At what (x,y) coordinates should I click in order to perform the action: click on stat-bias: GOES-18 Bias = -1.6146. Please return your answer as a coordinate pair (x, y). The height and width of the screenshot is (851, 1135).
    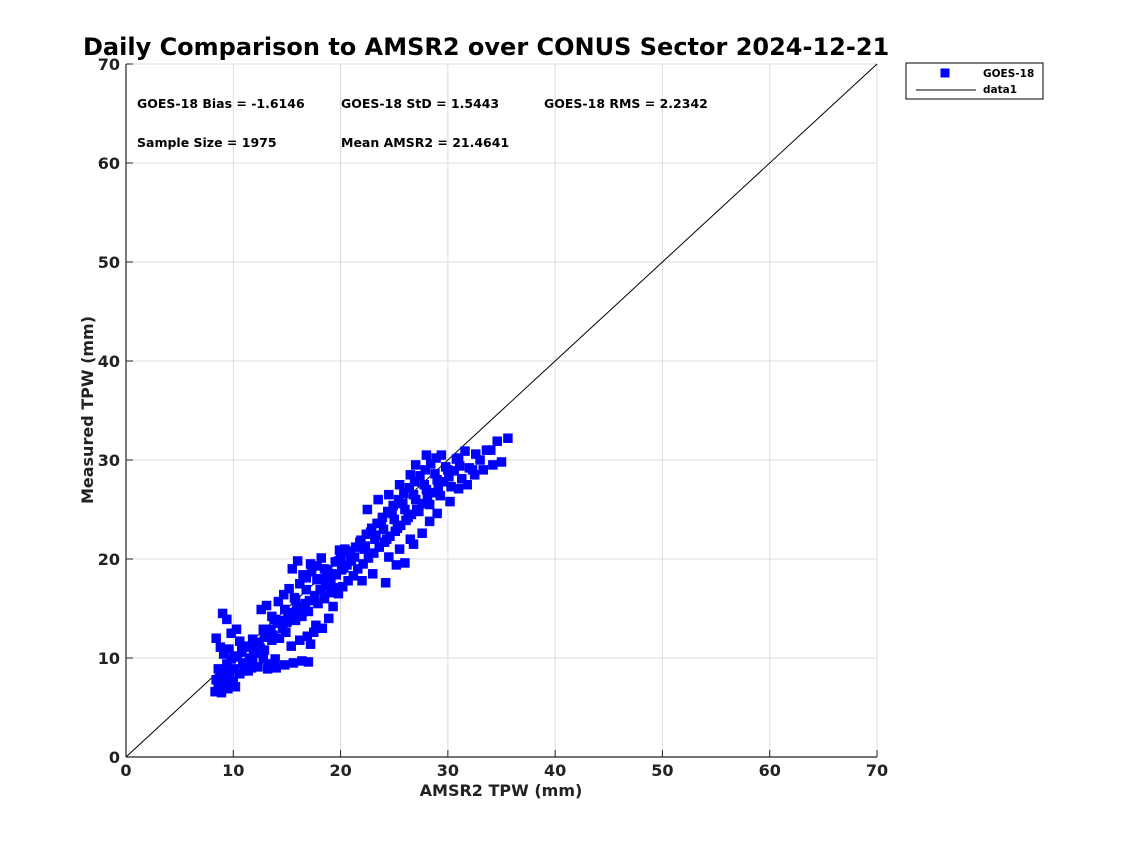
    Looking at the image, I should click on (221, 103).